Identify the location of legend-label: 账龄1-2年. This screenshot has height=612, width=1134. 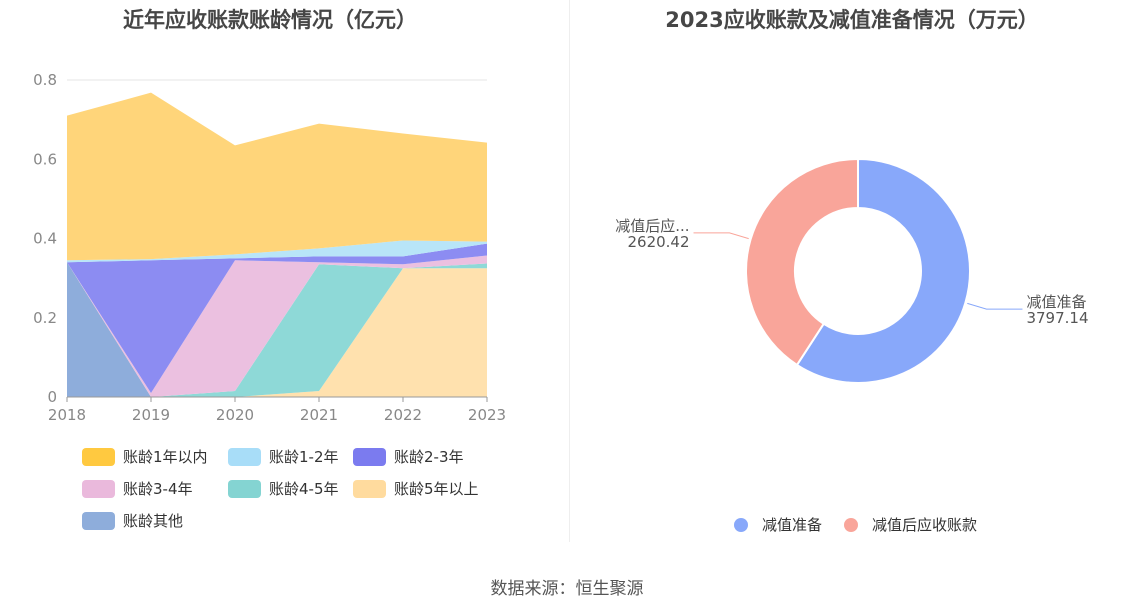
(304, 457).